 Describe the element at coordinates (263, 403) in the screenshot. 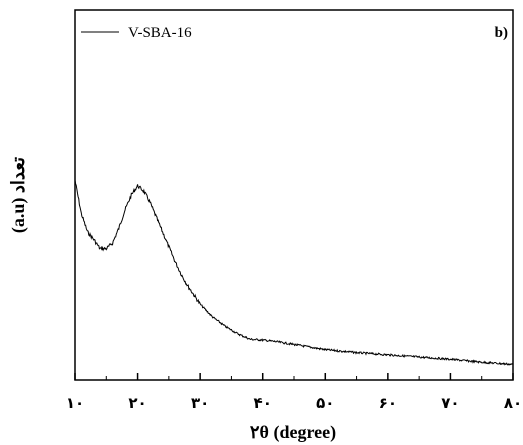

I see `x-tick-label: ۴۰` at that location.